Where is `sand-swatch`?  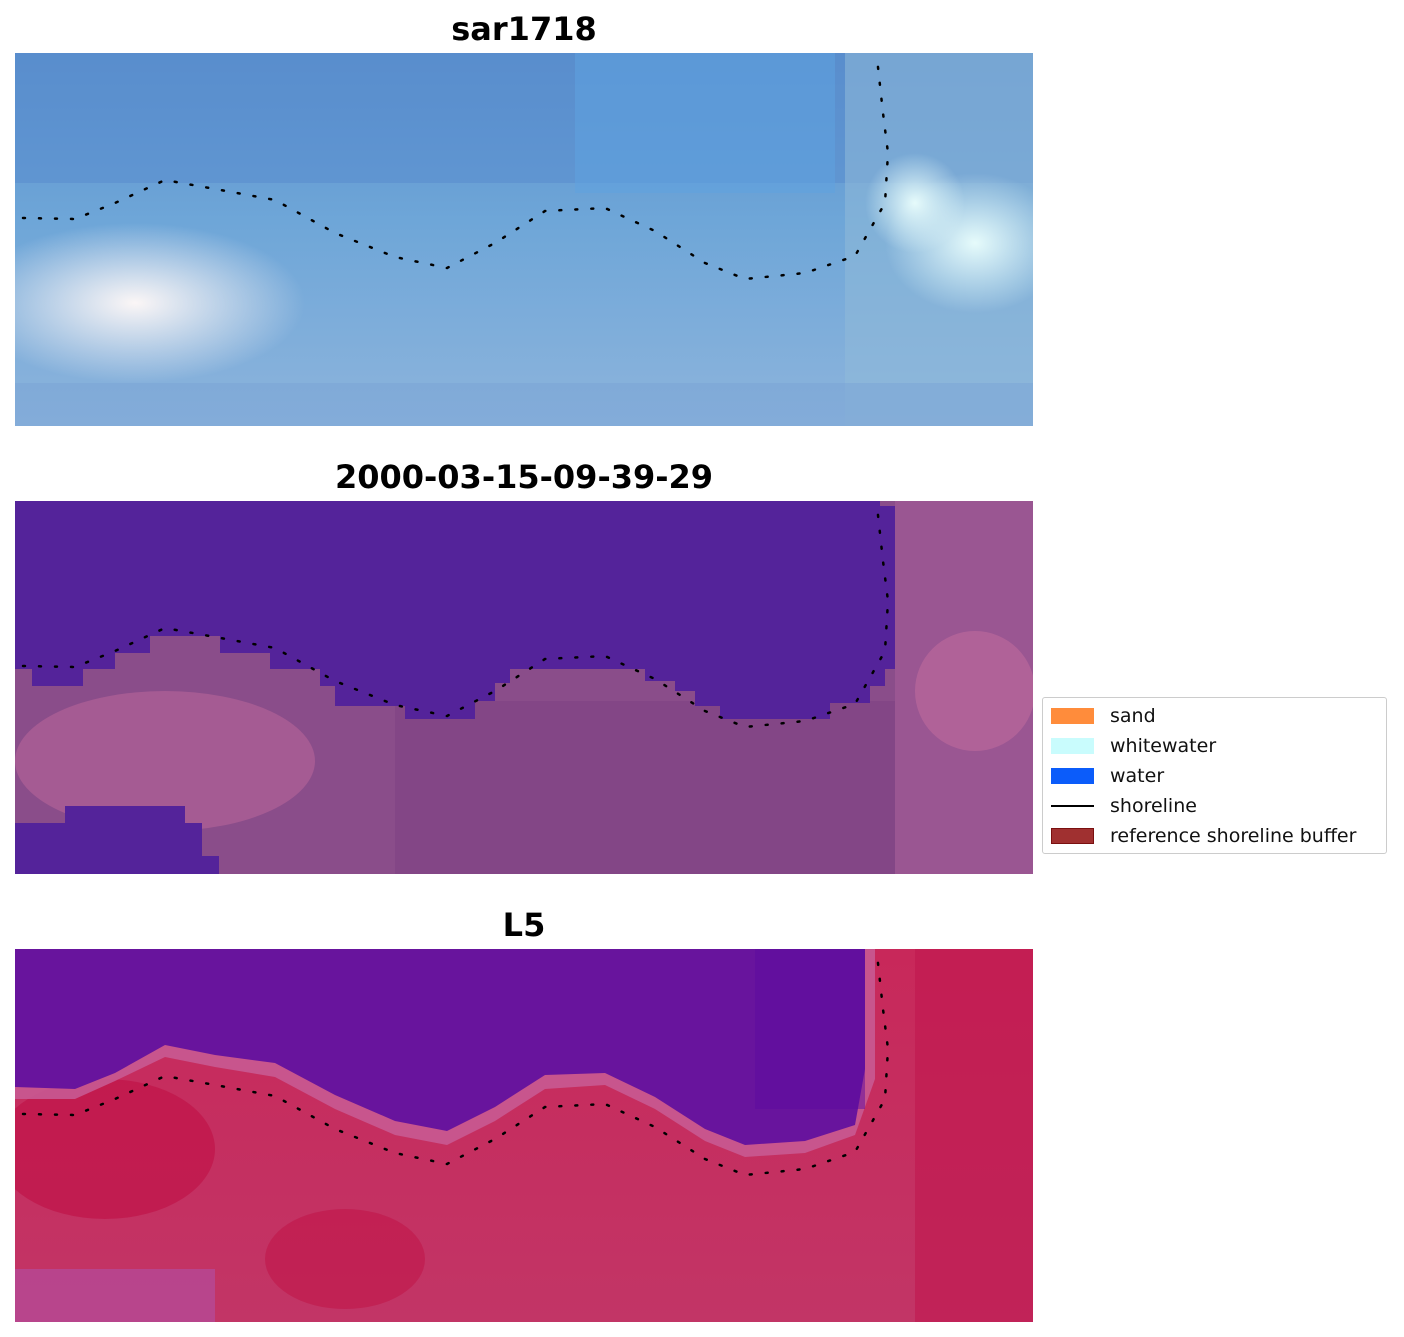 sand-swatch is located at coordinates (1072, 716).